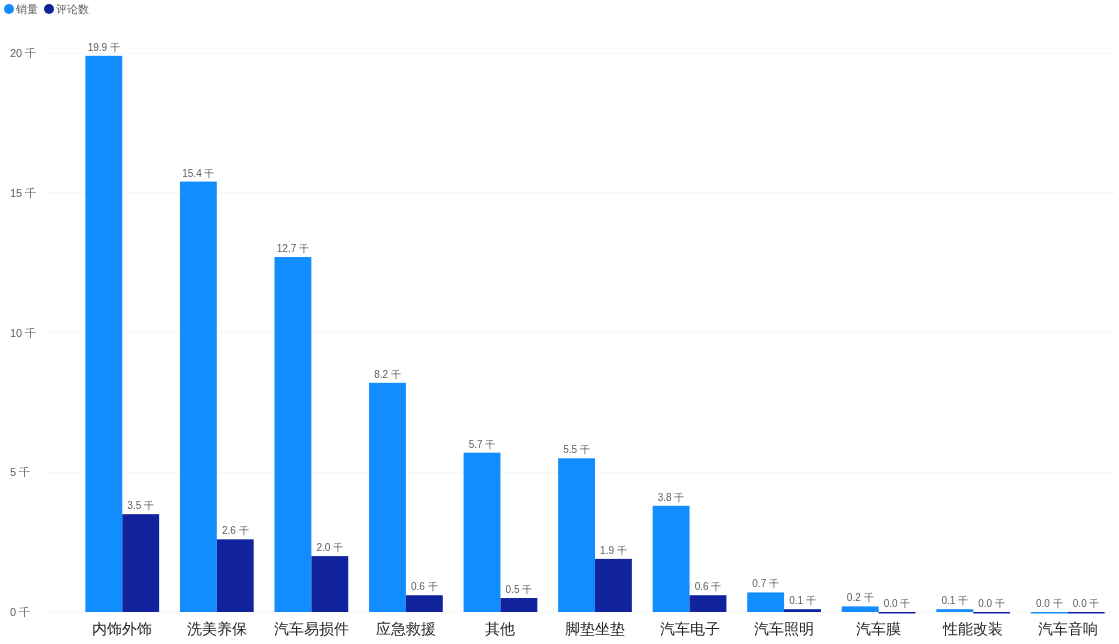 Image resolution: width=1119 pixels, height=644 pixels. What do you see at coordinates (26, 9) in the screenshot?
I see `legend-label: 销量` at bounding box center [26, 9].